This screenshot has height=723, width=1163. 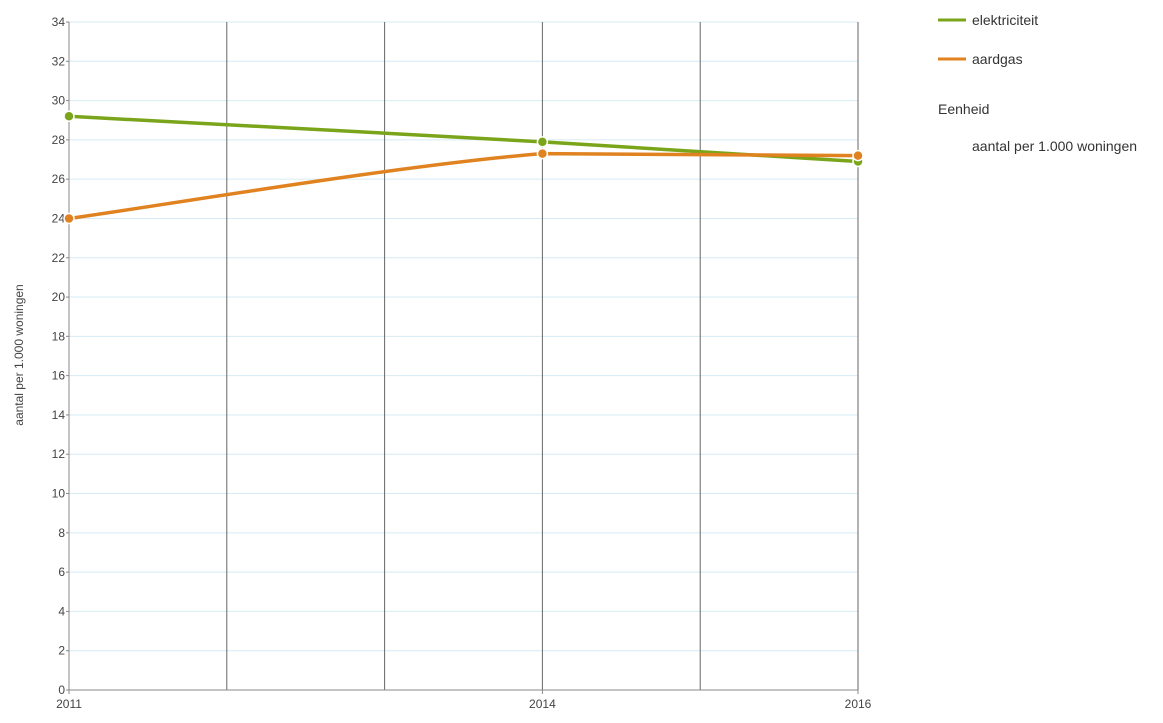 I want to click on y-tick-label: 8, so click(x=61, y=533).